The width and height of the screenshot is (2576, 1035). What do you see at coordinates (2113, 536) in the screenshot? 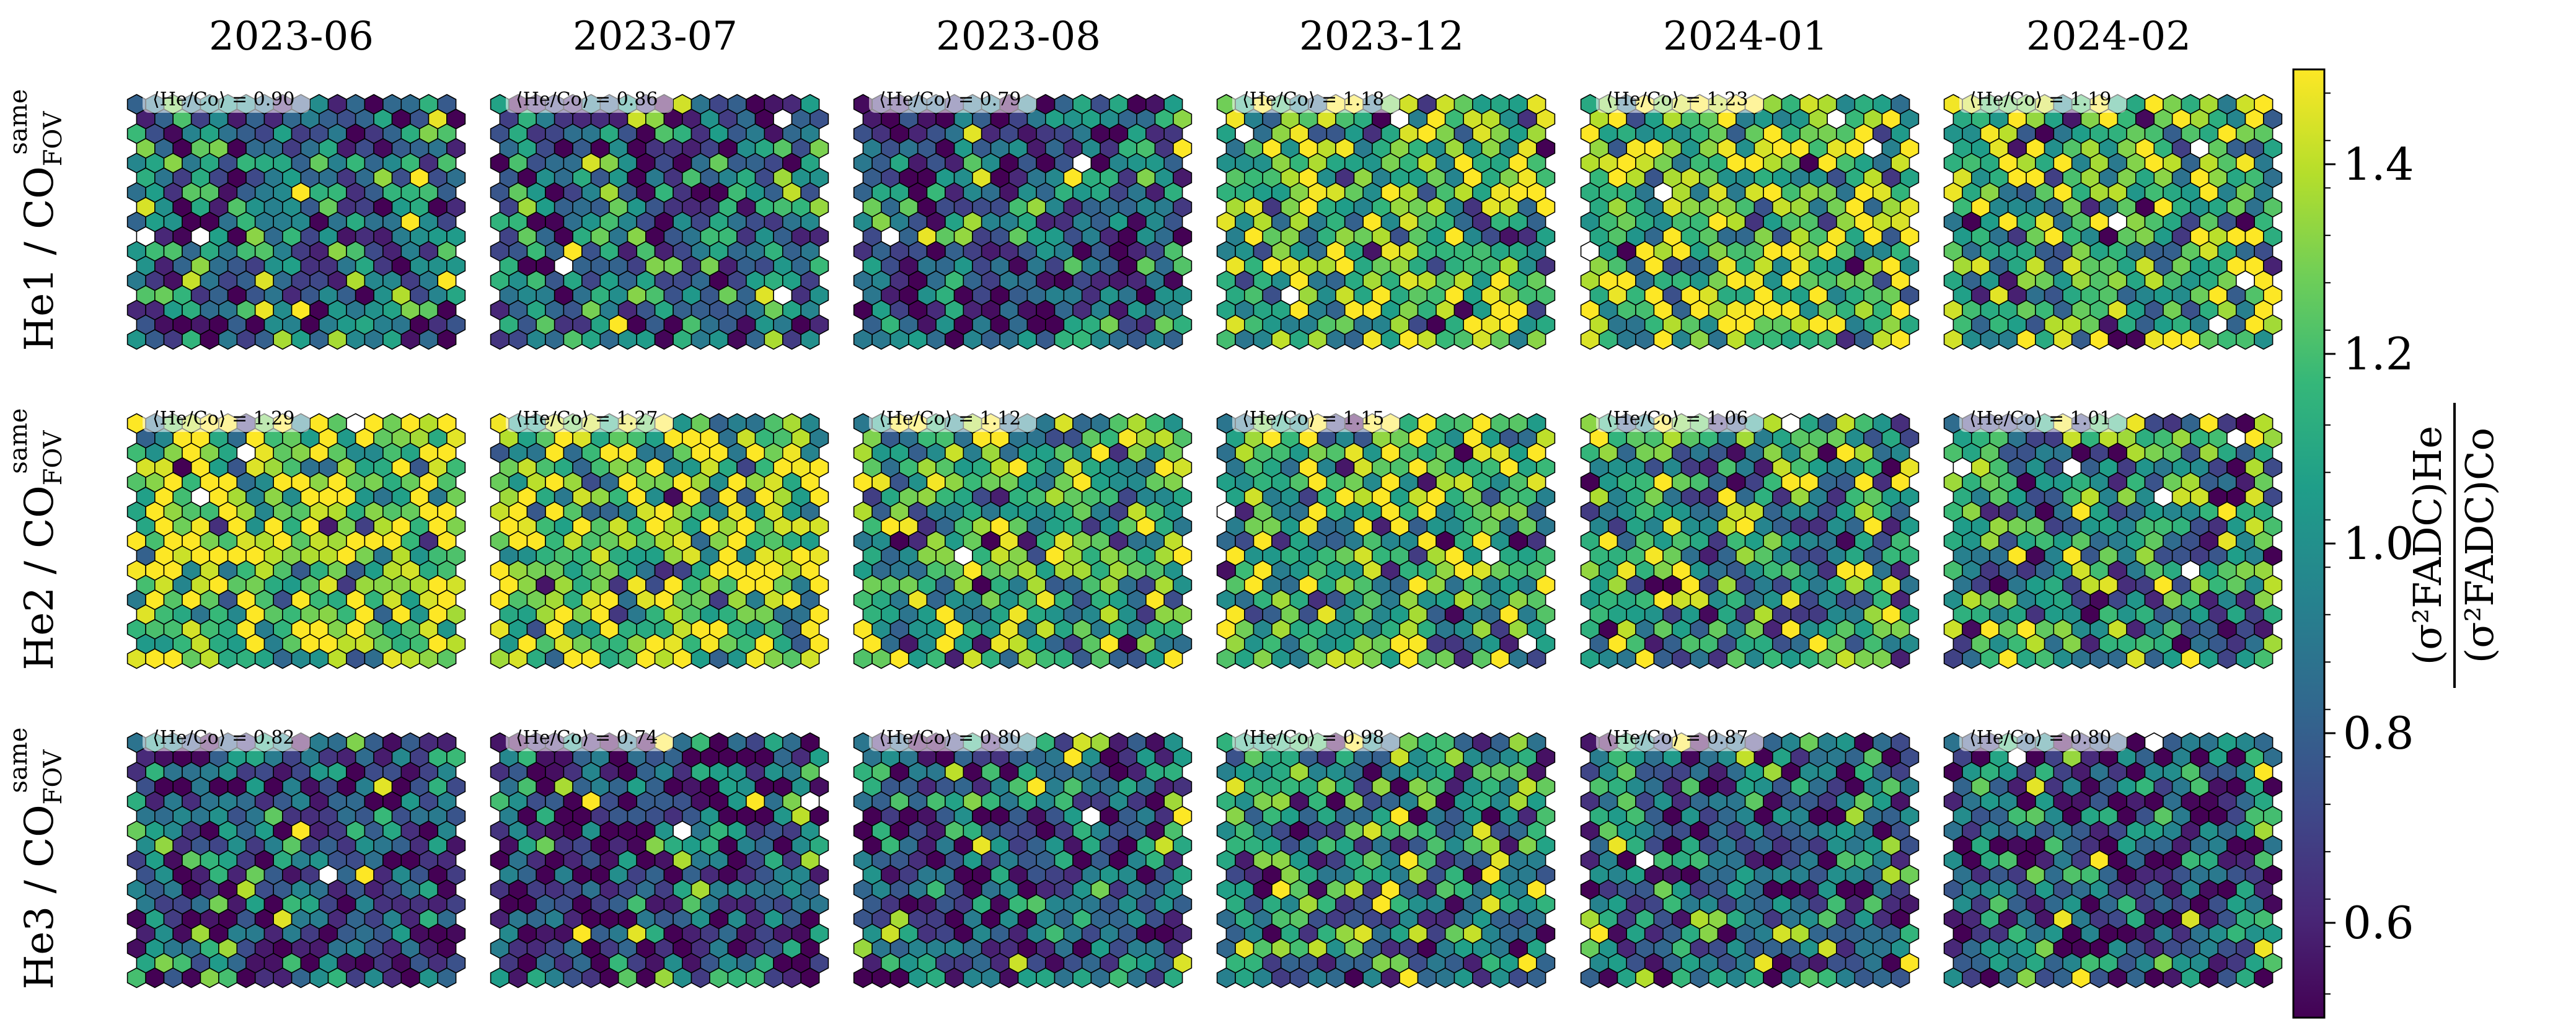
I see `panel-he2-2024-02: ⟨He/Co⟩ = 1.01` at bounding box center [2113, 536].